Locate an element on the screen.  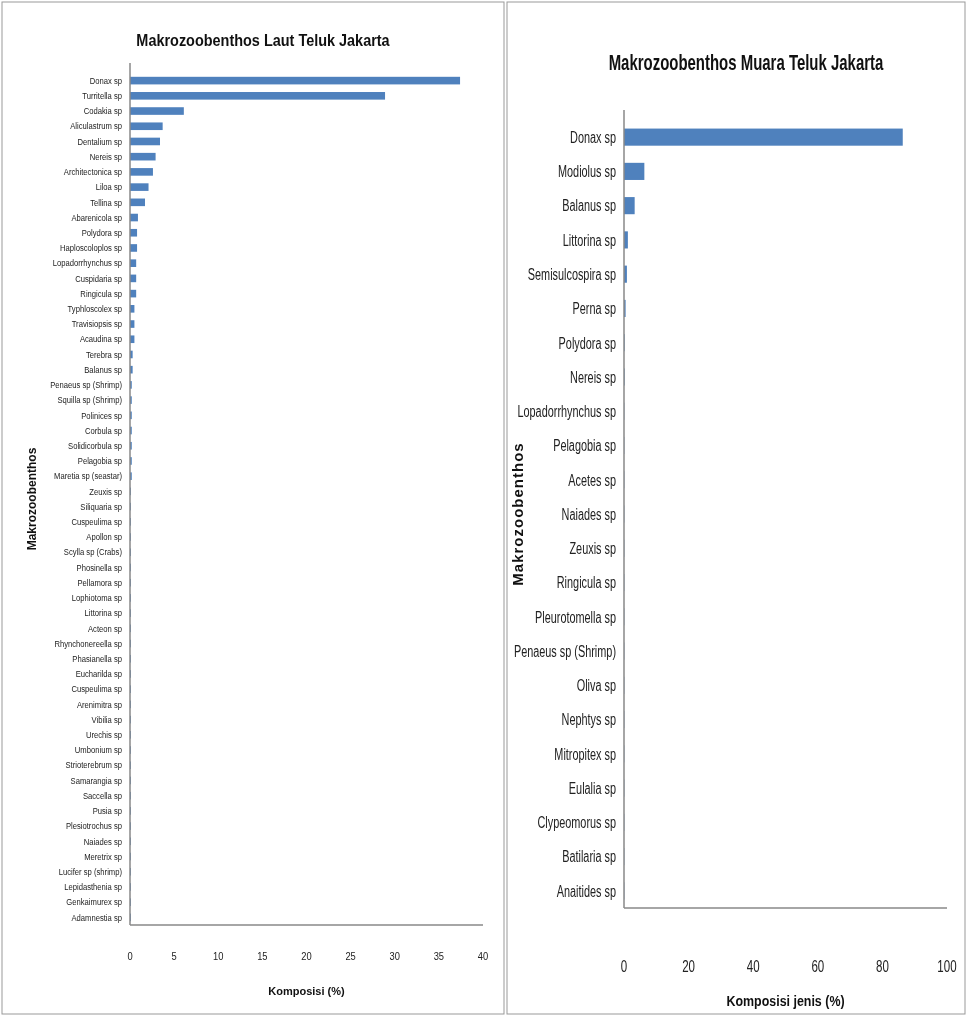
y-tick-label: Mitropitex sp is located at coordinates (585, 754).